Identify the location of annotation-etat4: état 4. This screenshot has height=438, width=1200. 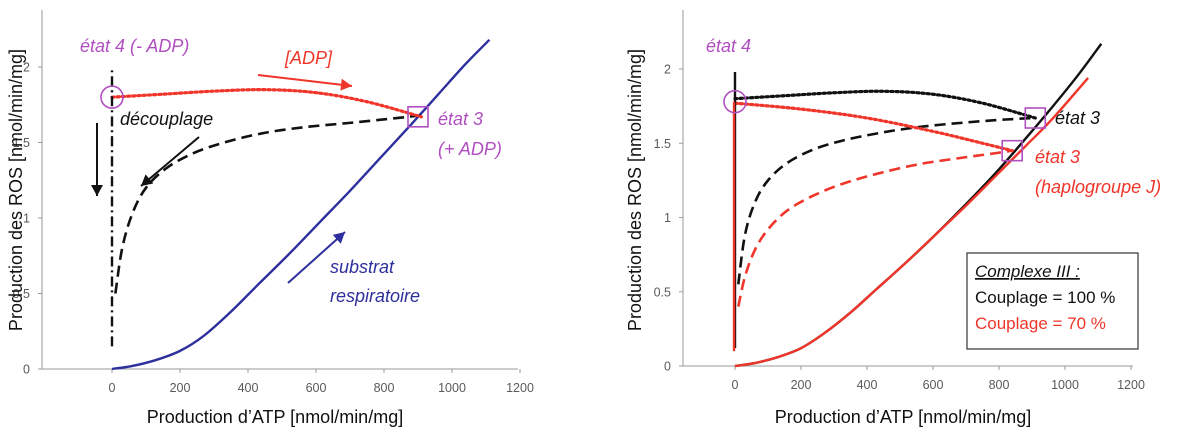
(728, 46).